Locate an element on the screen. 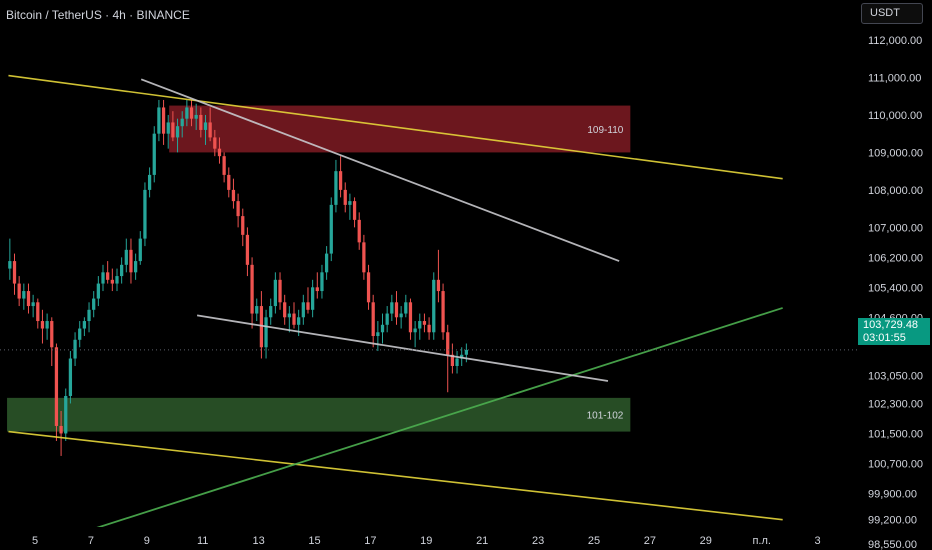 The image size is (932, 550). price-tick-label: 106,200.00 is located at coordinates (895, 258).